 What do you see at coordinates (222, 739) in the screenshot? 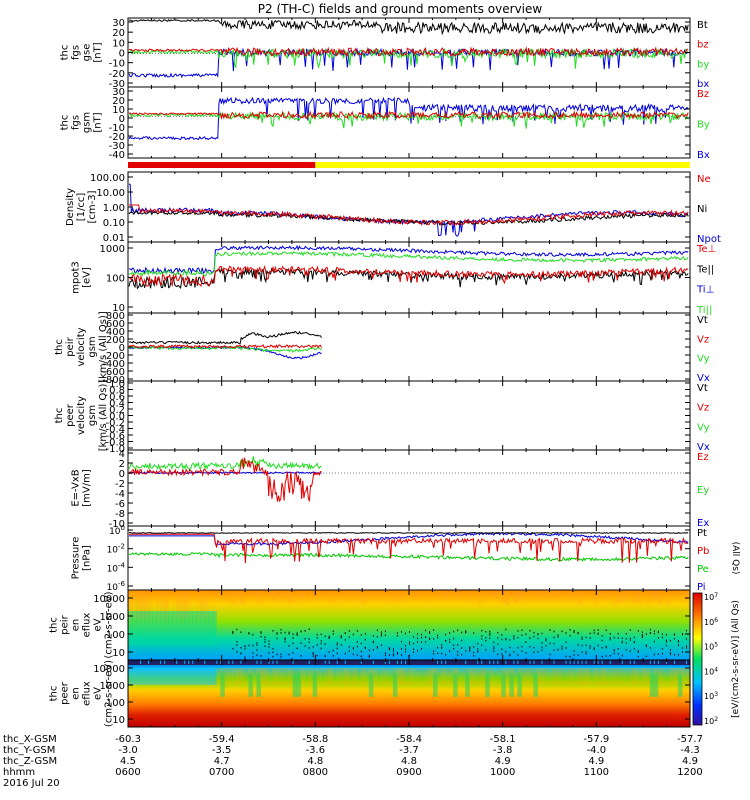
I see `footer-row-value: -59.4` at bounding box center [222, 739].